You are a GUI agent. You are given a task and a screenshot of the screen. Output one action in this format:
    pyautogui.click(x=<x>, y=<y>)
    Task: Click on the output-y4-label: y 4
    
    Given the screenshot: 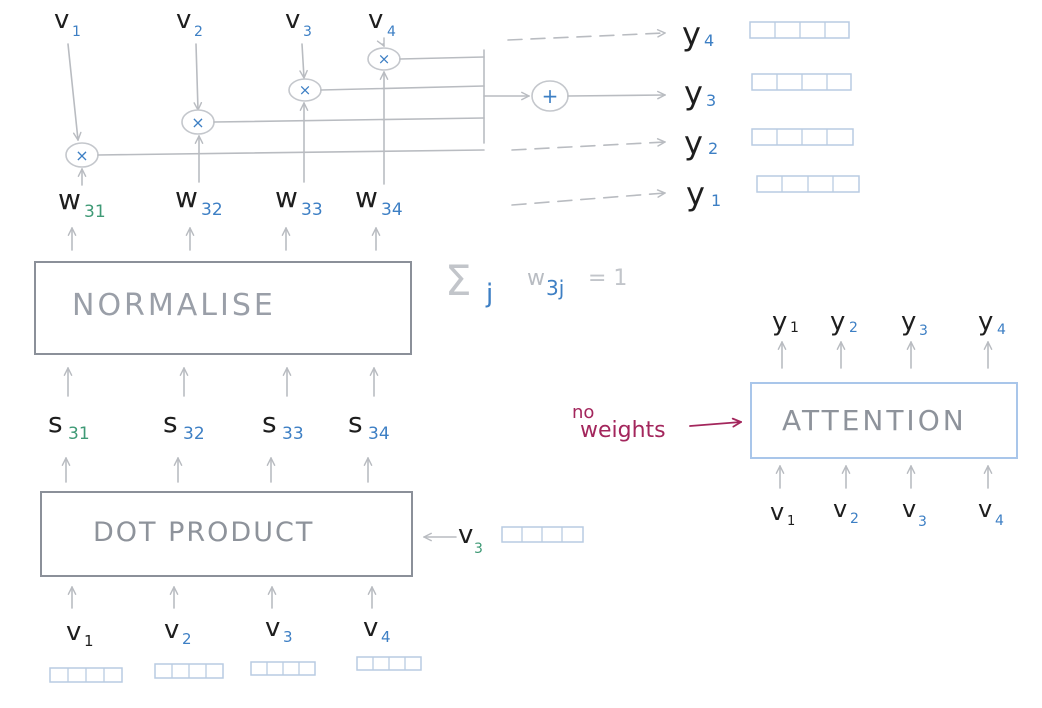 What is the action you would take?
    pyautogui.click(x=698, y=34)
    